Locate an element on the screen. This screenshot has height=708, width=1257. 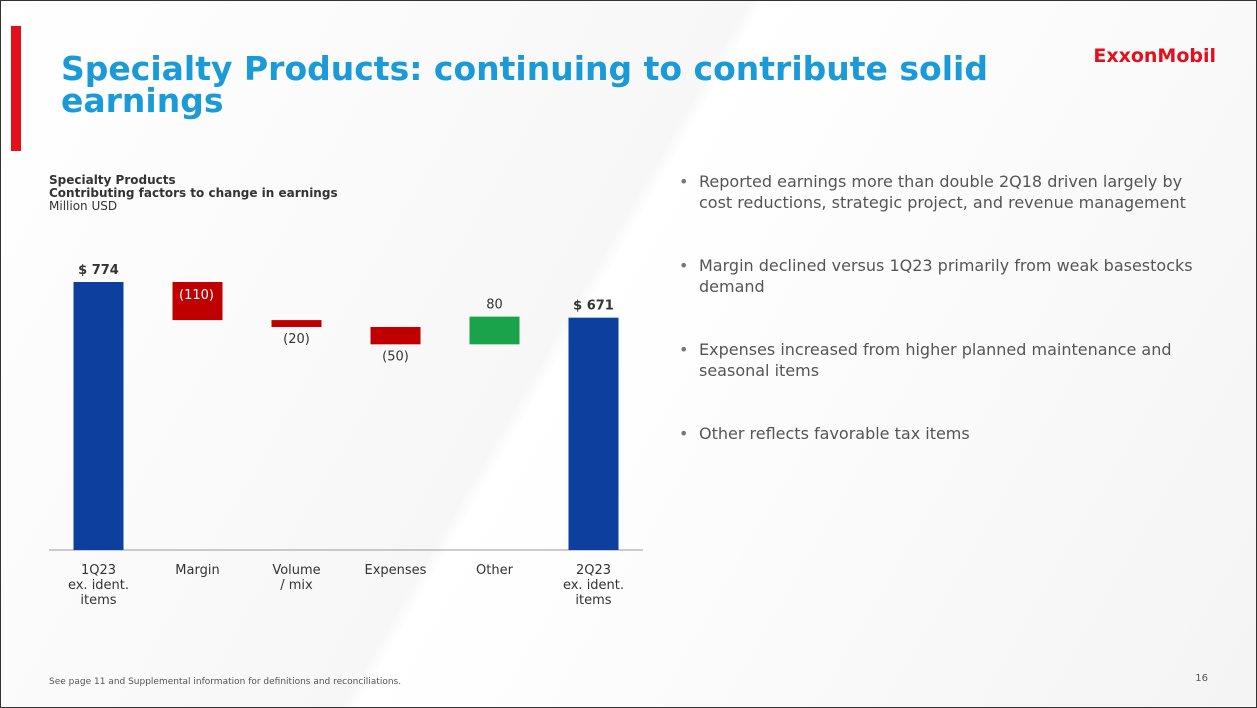
page-number: 16 is located at coordinates (1201, 678).